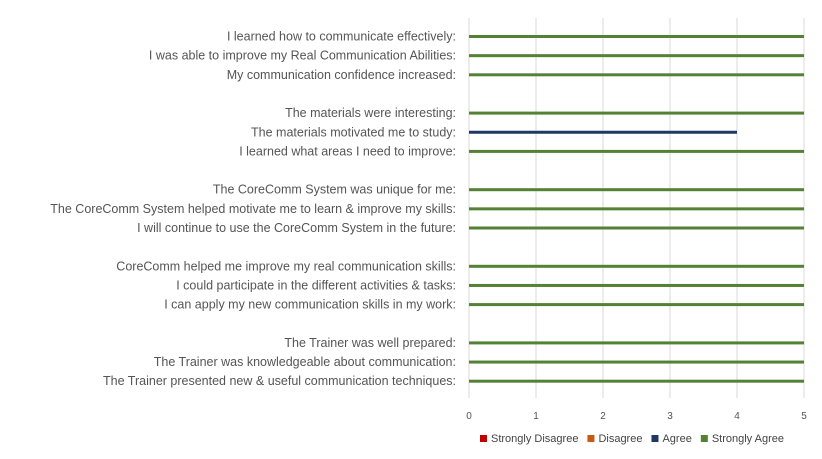 The image size is (822, 459). I want to click on legend-label: Disagree, so click(620, 439).